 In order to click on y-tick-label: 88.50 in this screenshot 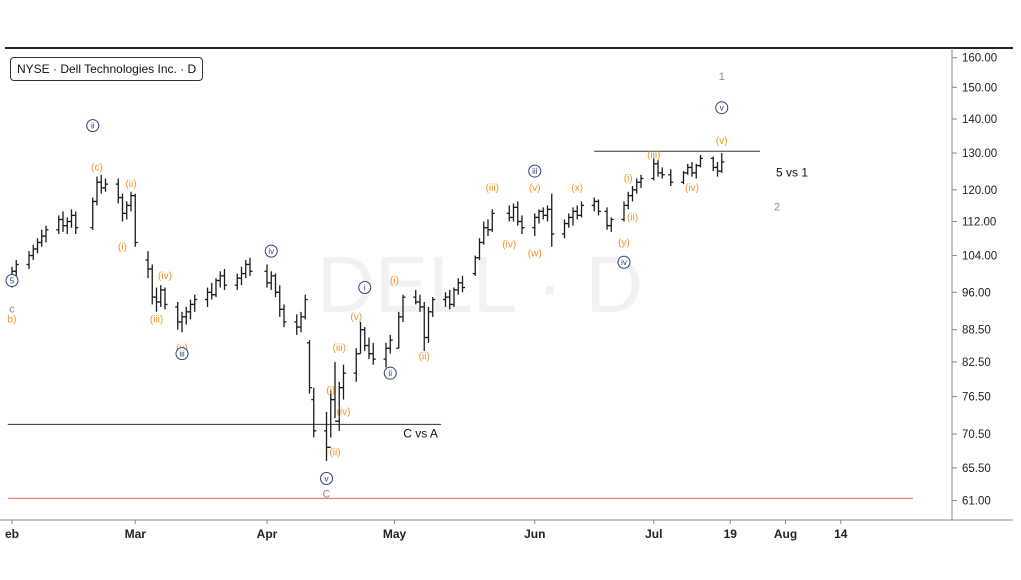, I will do `click(976, 331)`.